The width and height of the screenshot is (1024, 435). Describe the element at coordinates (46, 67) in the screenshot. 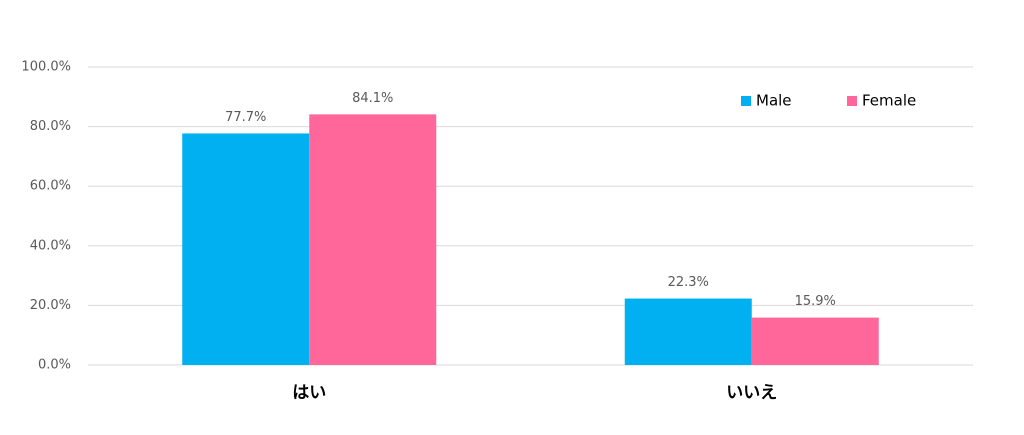

I see `y-tick-label: 100.0%` at that location.